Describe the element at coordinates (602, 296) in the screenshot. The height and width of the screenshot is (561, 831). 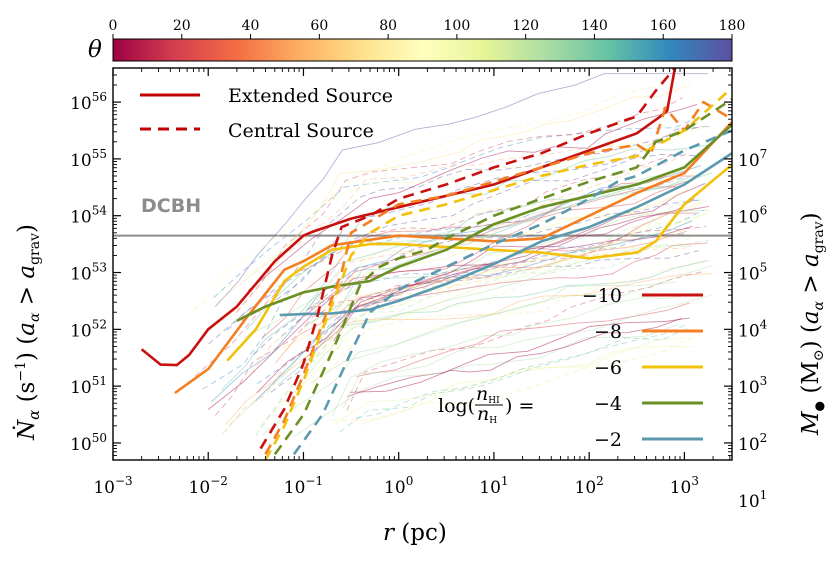
I see `ratio-legend-label: −10` at that location.